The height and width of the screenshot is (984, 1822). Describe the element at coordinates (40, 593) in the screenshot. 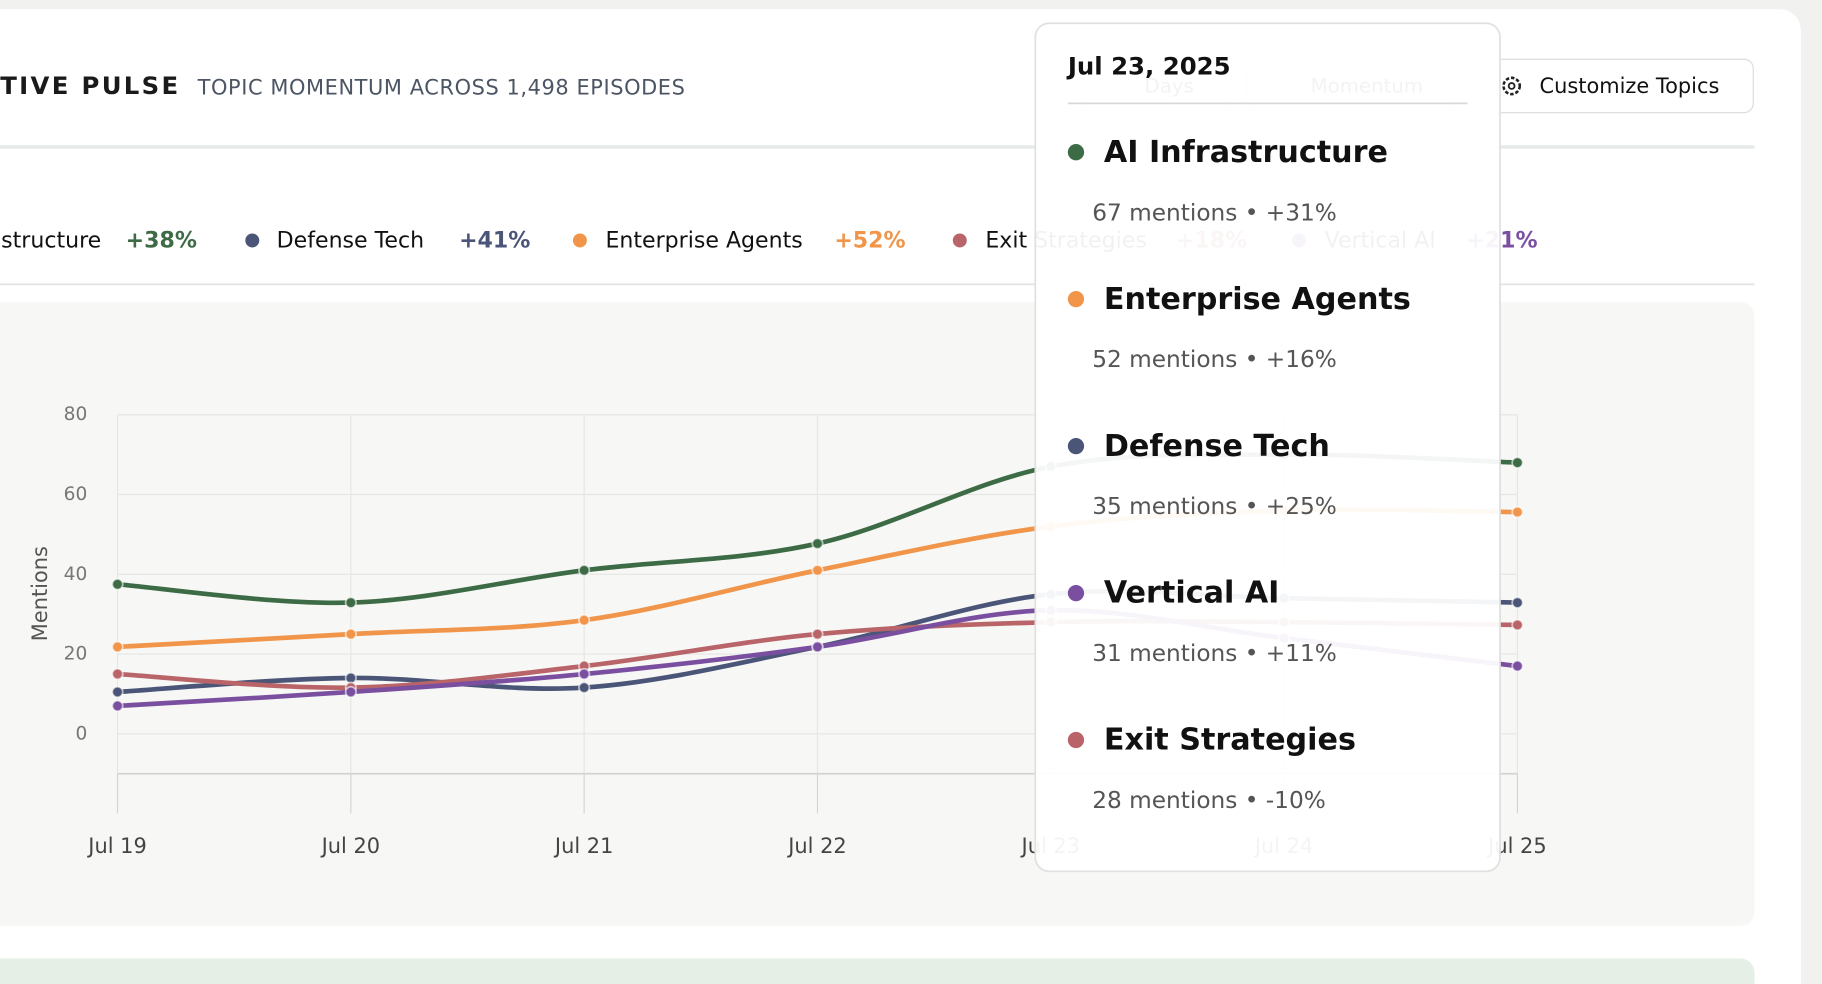

I see `y-axis-label: Mentions` at that location.